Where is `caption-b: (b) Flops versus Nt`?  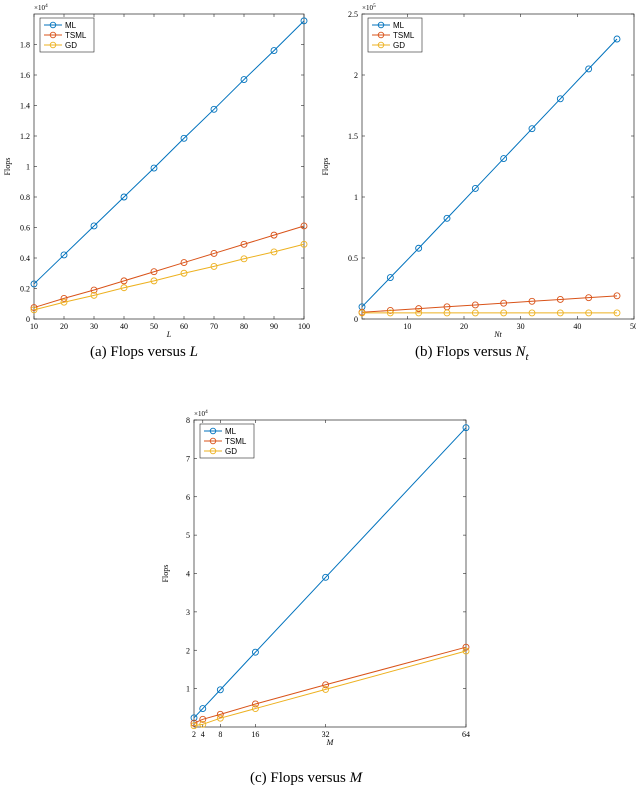 caption-b: (b) Flops versus Nt is located at coordinates (472, 353).